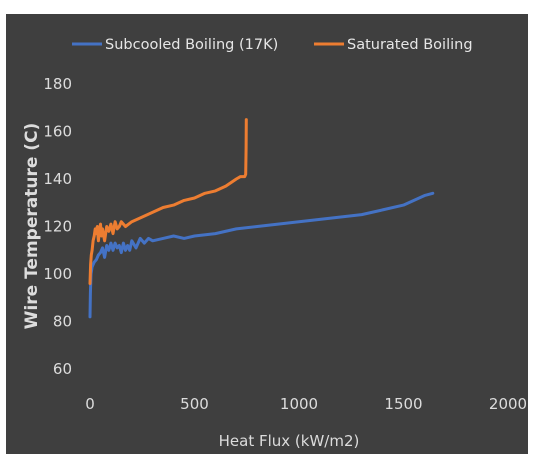 Image resolution: width=534 pixels, height=458 pixels. What do you see at coordinates (57, 179) in the screenshot?
I see `y-tick-label: 140` at bounding box center [57, 179].